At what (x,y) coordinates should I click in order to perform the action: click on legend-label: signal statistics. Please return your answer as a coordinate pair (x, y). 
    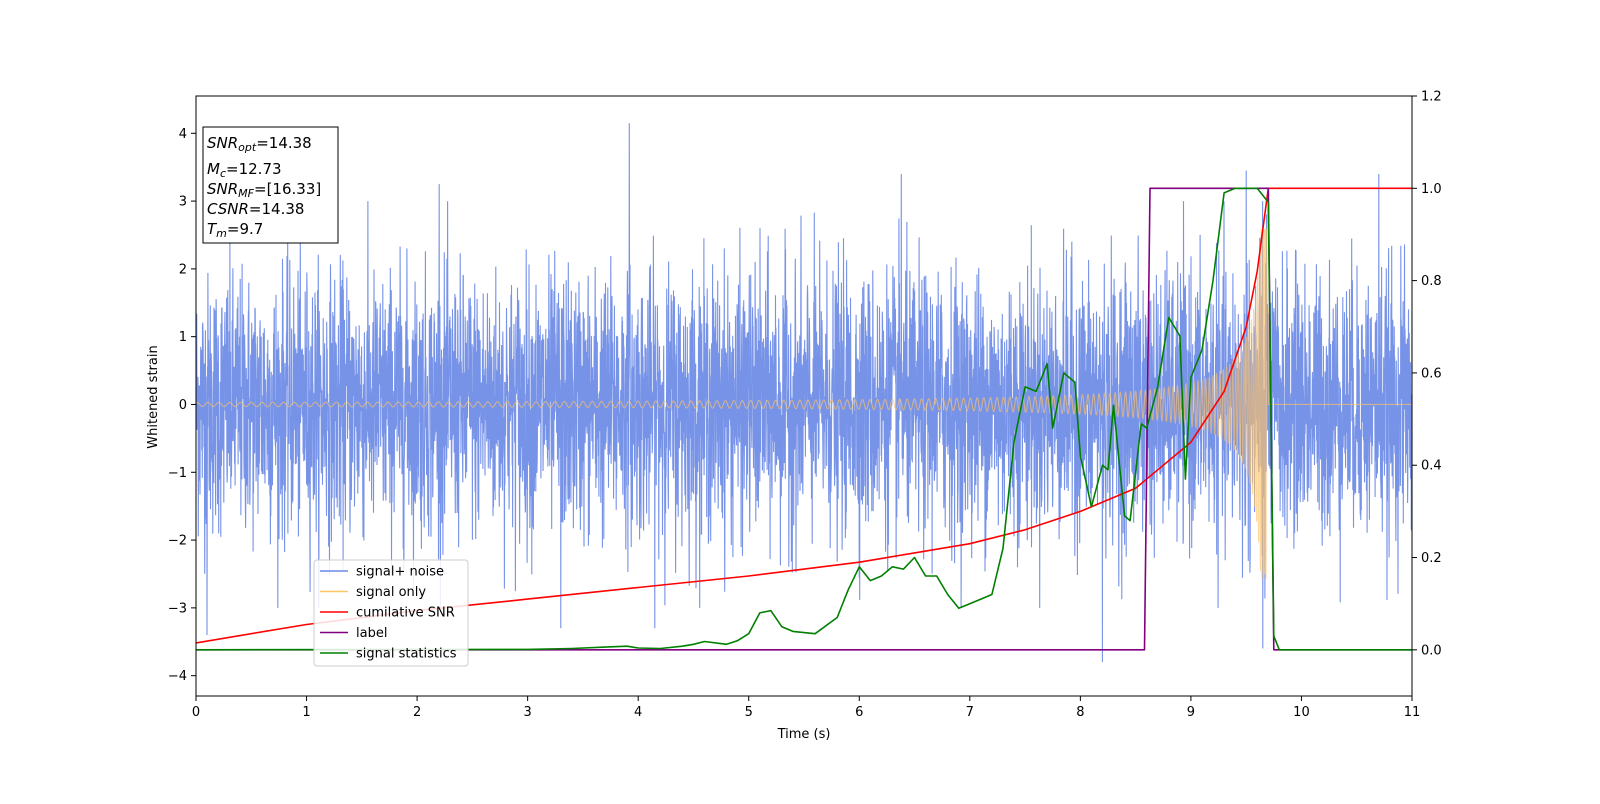
    Looking at the image, I should click on (406, 654).